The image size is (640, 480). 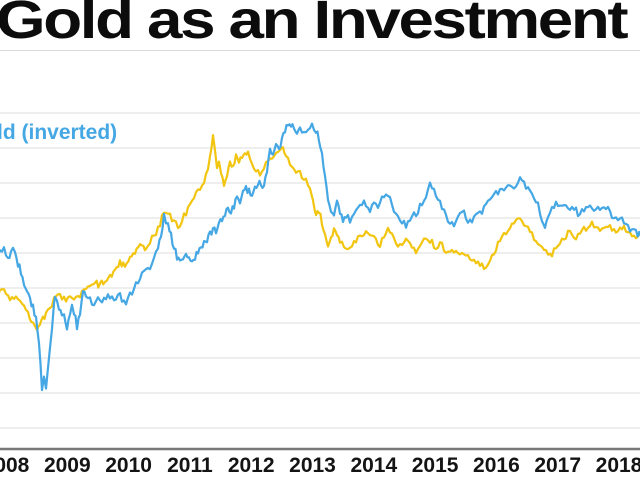 I want to click on x-tick-label-2018: 2018, so click(x=617, y=465).